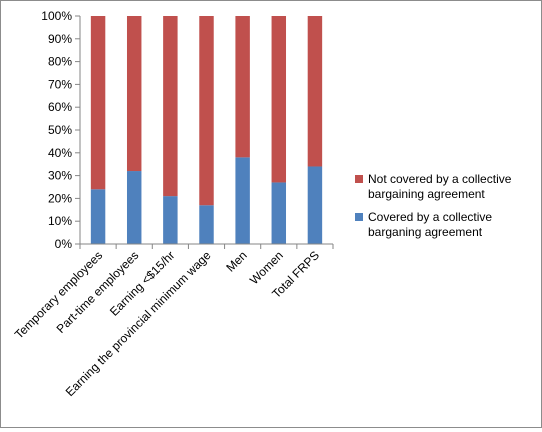 The height and width of the screenshot is (432, 542). What do you see at coordinates (60, 62) in the screenshot?
I see `y-tick-label: 80%` at bounding box center [60, 62].